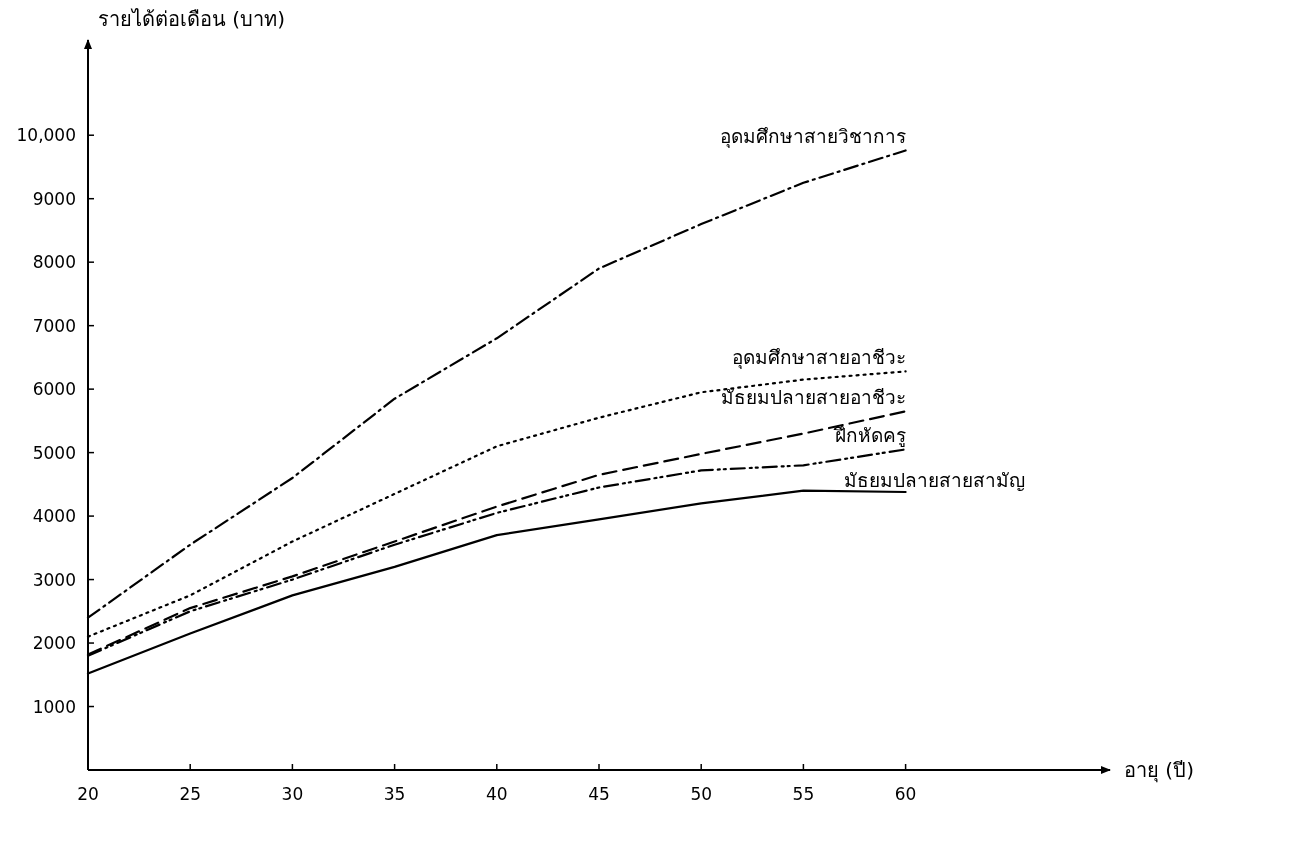 The width and height of the screenshot is (1308, 849). Describe the element at coordinates (292, 794) in the screenshot. I see `x-tick-label: 30` at that location.